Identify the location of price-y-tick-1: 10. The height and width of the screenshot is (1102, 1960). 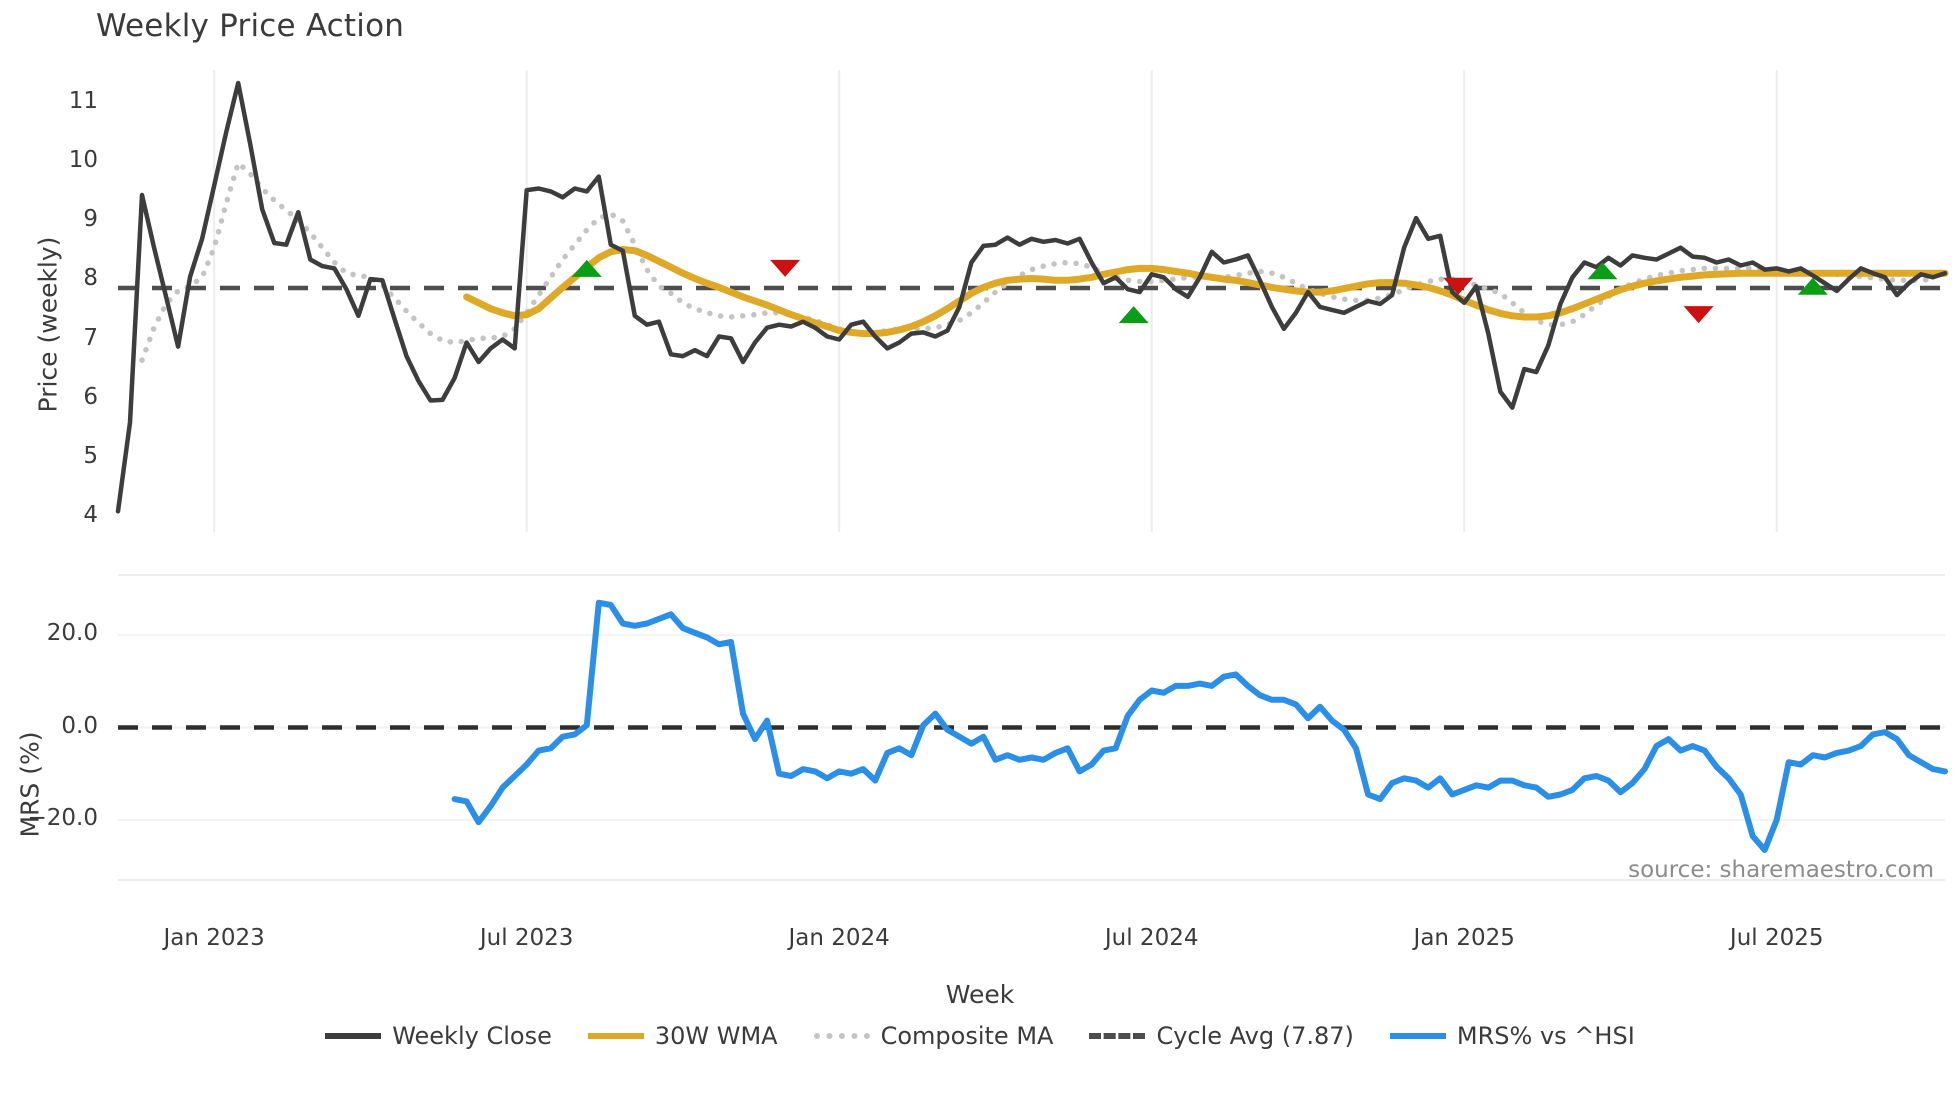
(83, 159).